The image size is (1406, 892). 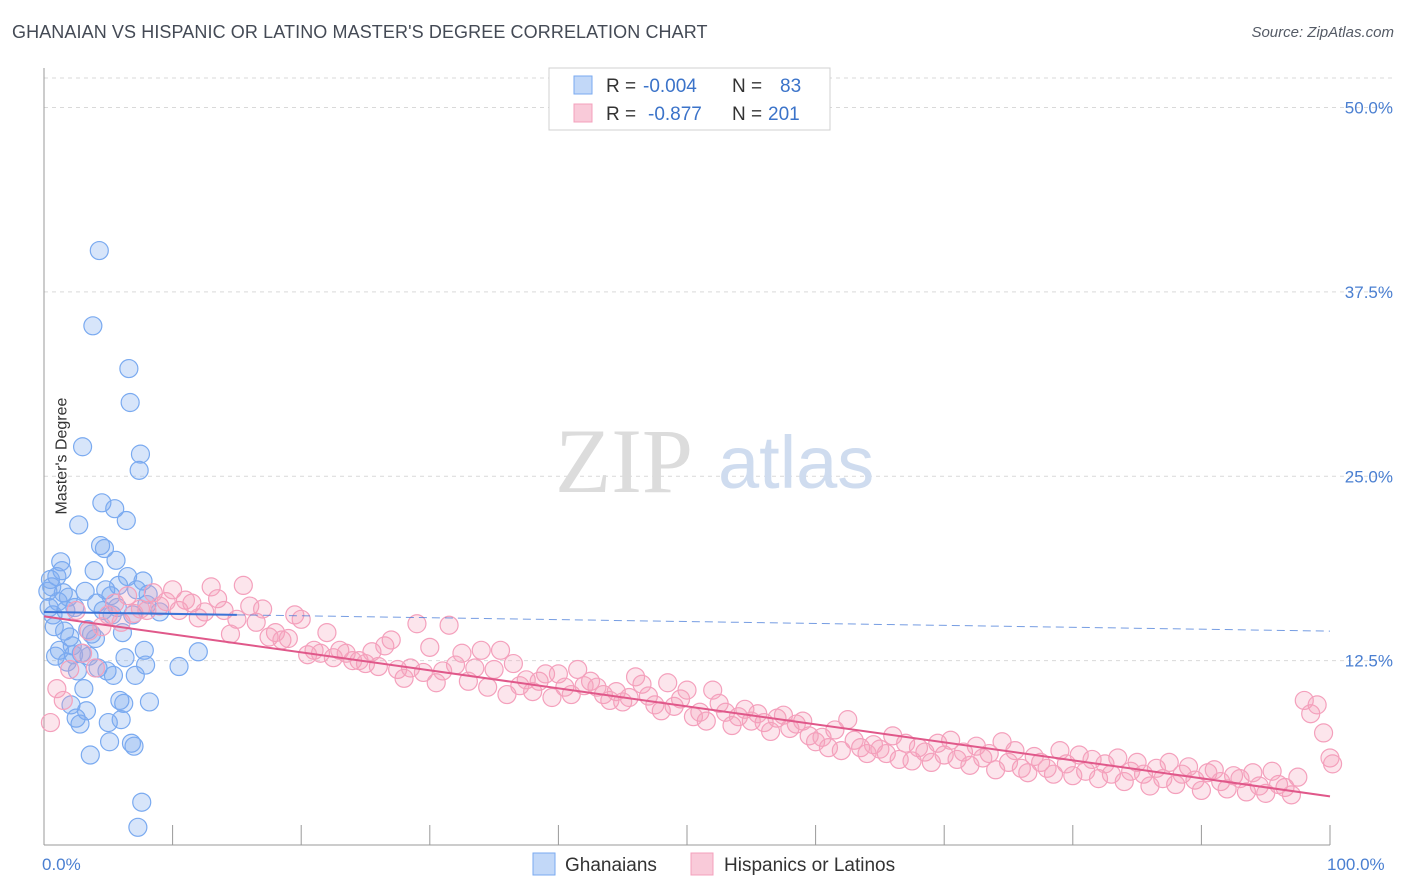 What do you see at coordinates (611, 865) in the screenshot?
I see `legend-label-ghanaians: Ghanaians` at bounding box center [611, 865].